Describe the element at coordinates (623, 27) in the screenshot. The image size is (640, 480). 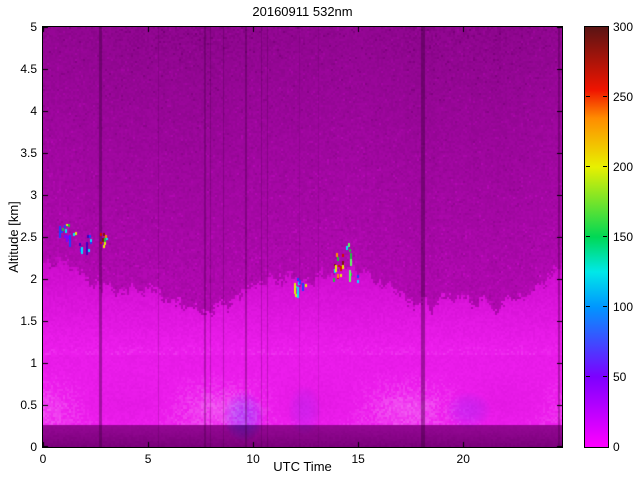
I see `colorbar-tick-label: 300` at that location.